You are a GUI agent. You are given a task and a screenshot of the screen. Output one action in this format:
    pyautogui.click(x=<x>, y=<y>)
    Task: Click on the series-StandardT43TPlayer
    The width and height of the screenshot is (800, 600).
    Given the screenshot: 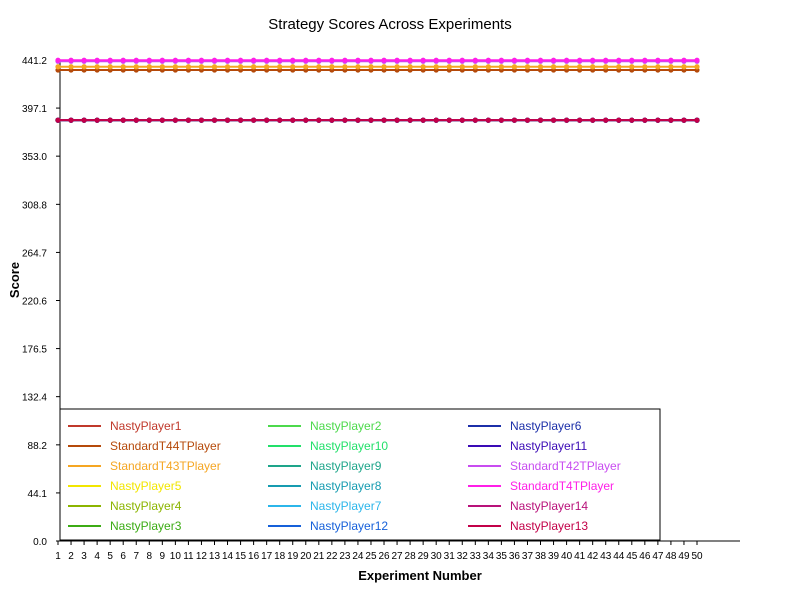 What is the action you would take?
    pyautogui.click(x=377, y=67)
    